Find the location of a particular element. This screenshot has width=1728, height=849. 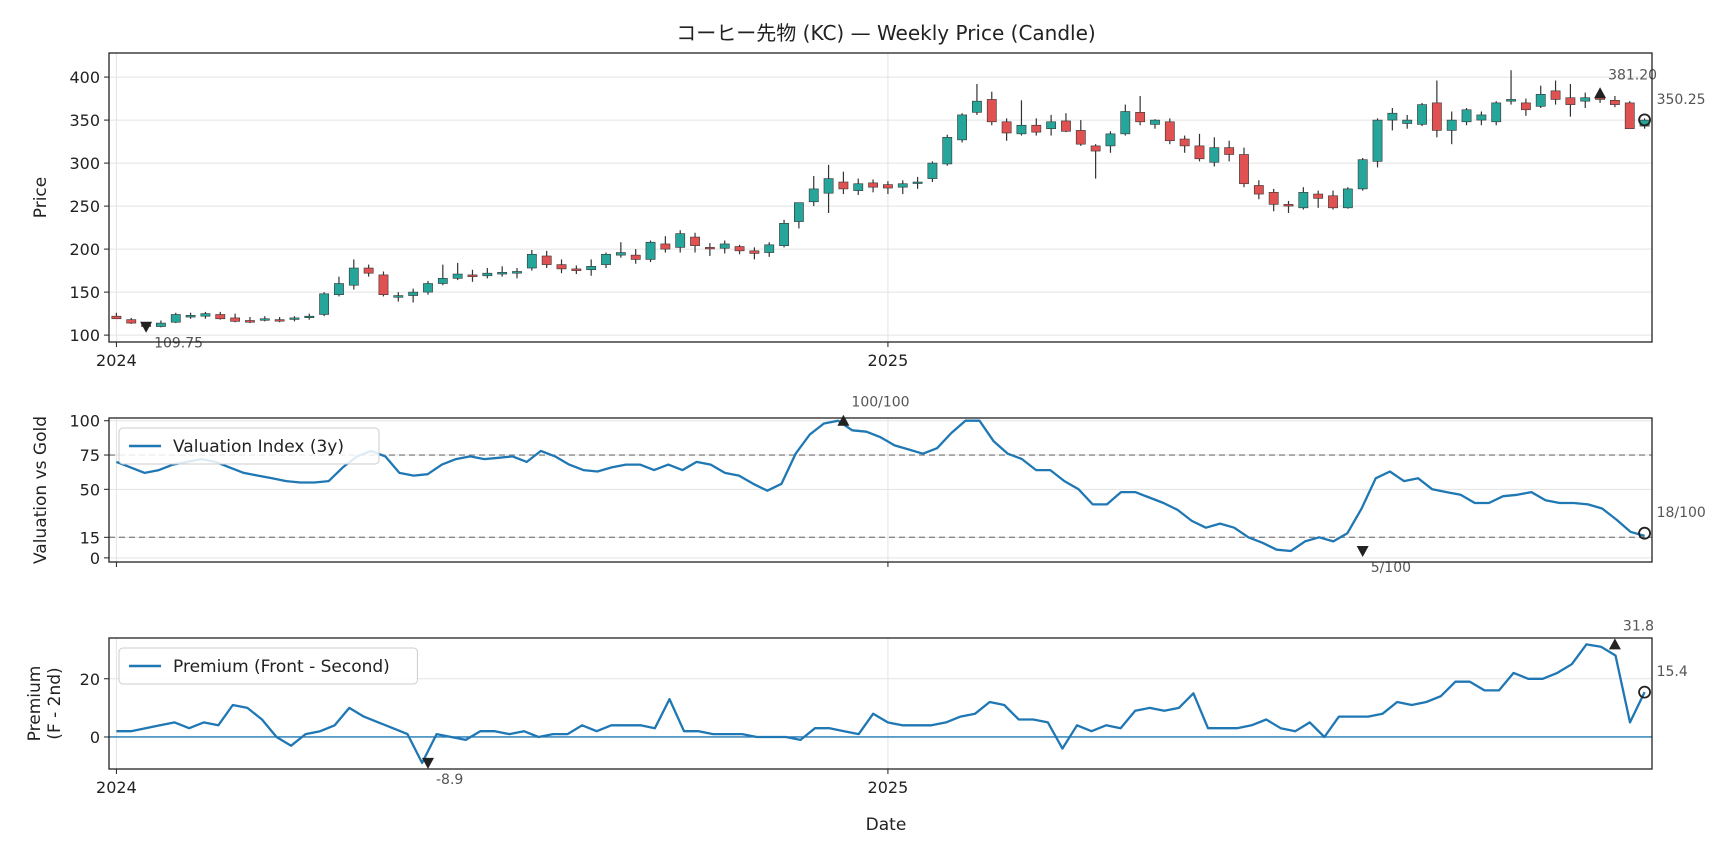

y-tick-label: 350 is located at coordinates (84, 120).